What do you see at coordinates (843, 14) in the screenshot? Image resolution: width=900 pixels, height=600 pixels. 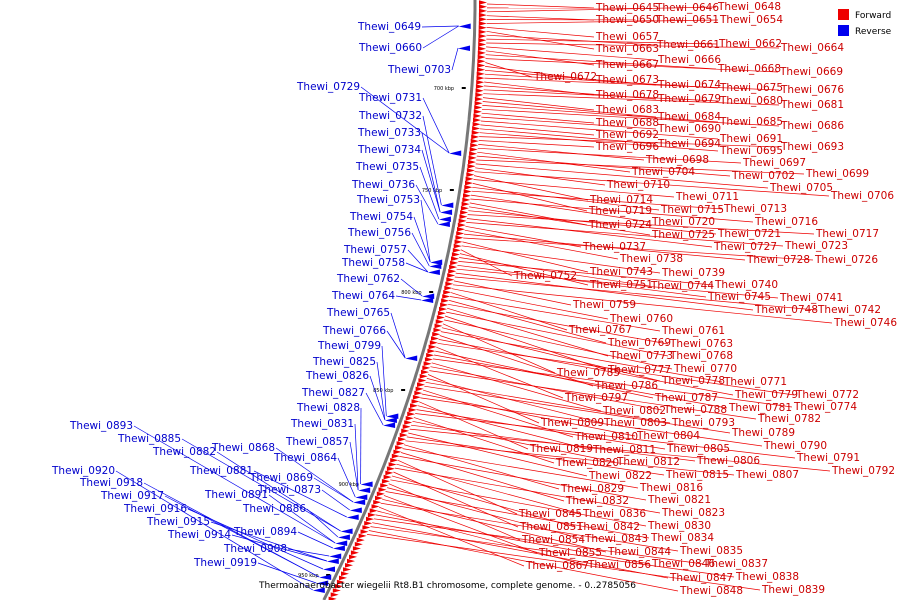 I see `legend-forward-swatch` at bounding box center [843, 14].